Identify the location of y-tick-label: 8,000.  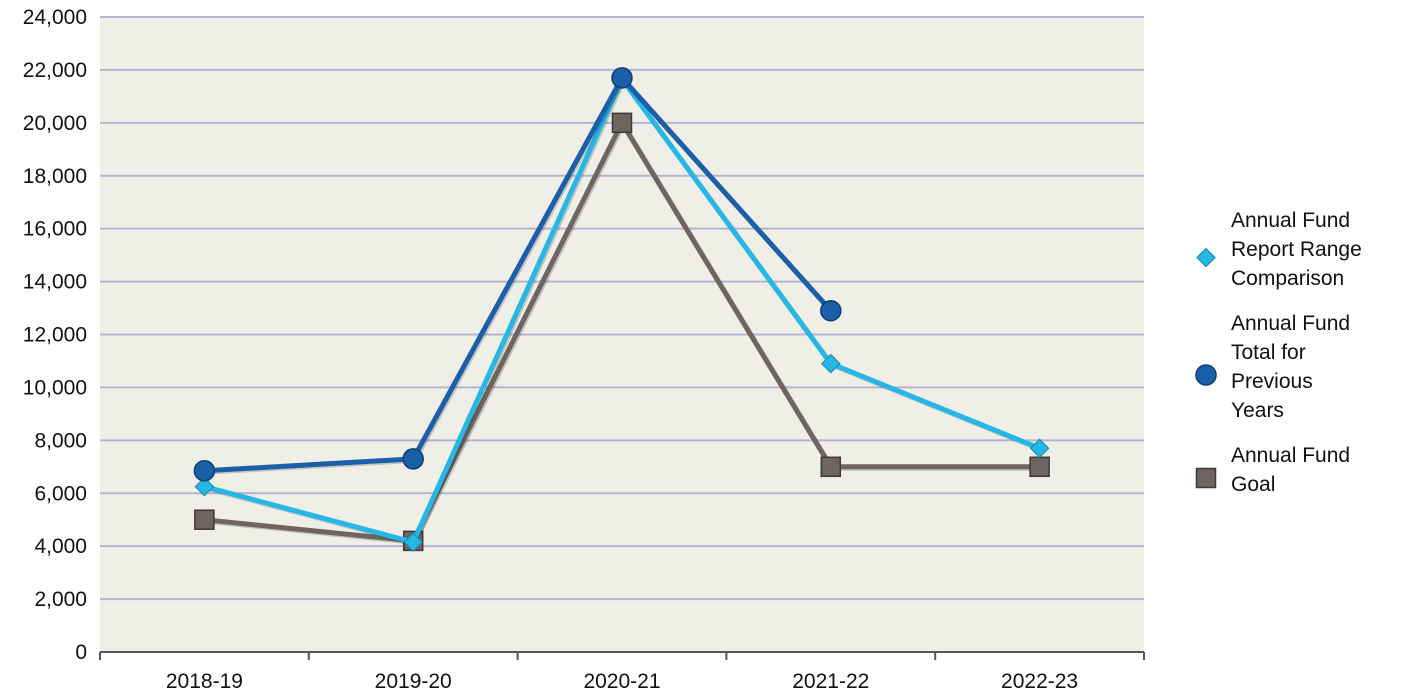
(60, 440).